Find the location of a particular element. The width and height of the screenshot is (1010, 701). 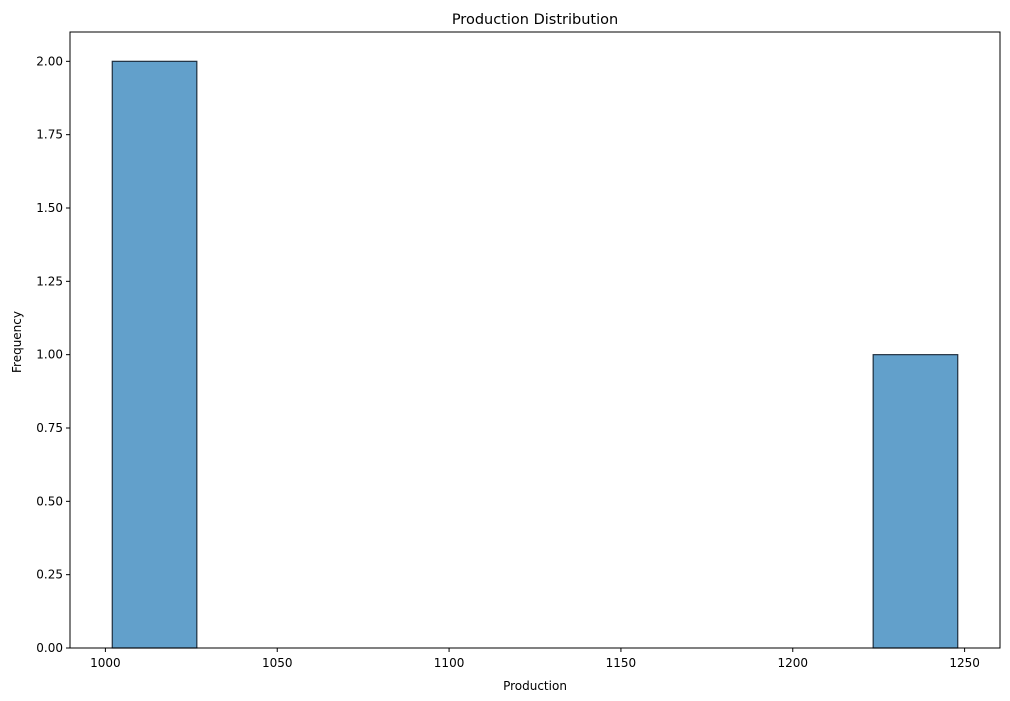

y-tick-label: 2.00 is located at coordinates (49, 61).